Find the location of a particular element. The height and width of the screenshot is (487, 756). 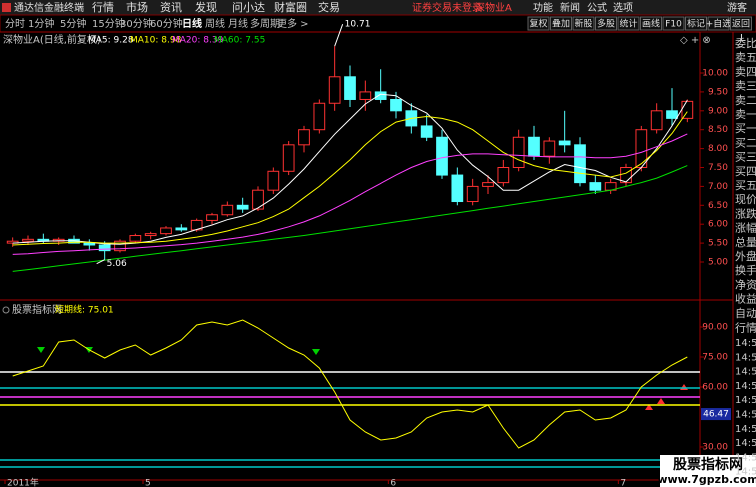

menu-item: 行情 is located at coordinates (103, 7).